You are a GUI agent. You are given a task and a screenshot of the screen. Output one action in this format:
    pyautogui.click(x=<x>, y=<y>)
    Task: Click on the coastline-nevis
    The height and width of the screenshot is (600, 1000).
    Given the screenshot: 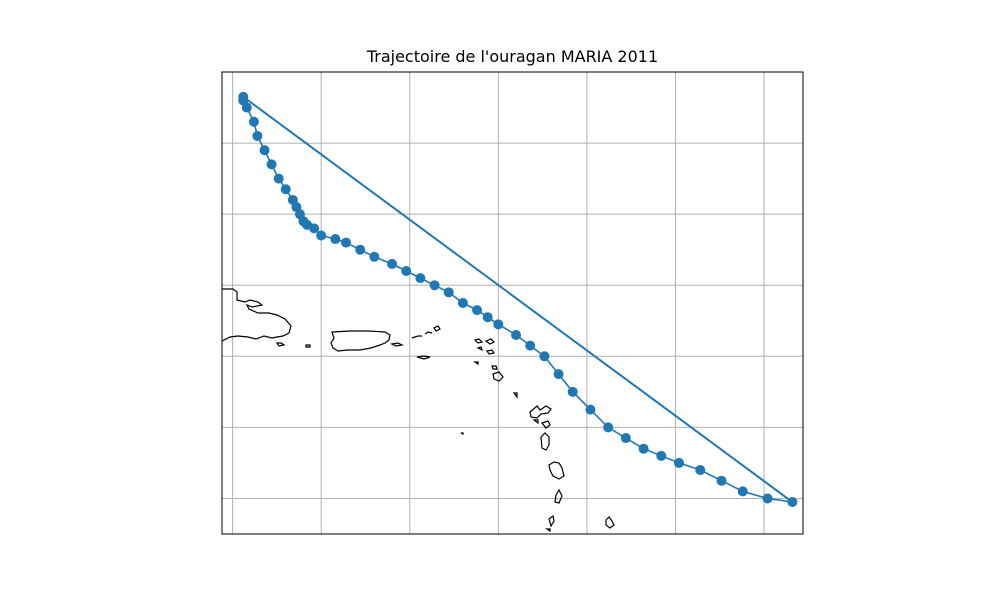 What is the action you would take?
    pyautogui.click(x=494, y=367)
    